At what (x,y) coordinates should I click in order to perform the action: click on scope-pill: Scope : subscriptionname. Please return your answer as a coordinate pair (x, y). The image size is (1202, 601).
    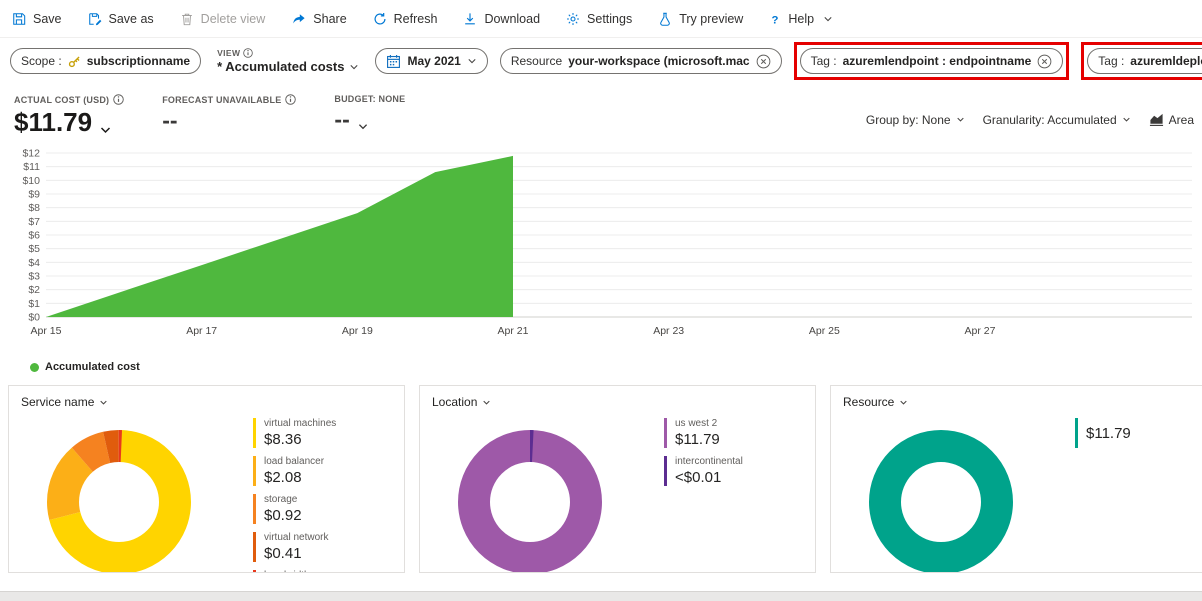
    Looking at the image, I should click on (106, 61).